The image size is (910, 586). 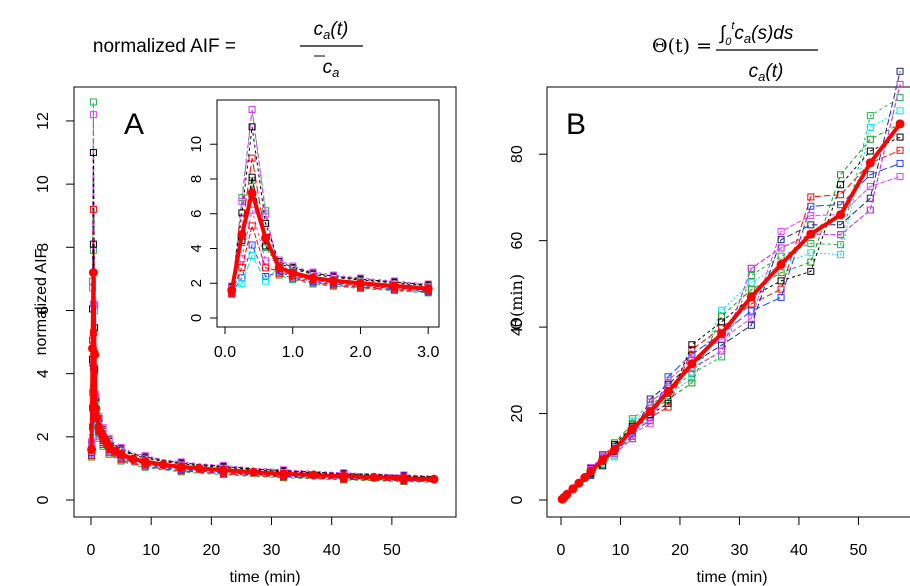 I want to click on inset-y-axis: 0 2 4 6 8 10, so click(x=203, y=229).